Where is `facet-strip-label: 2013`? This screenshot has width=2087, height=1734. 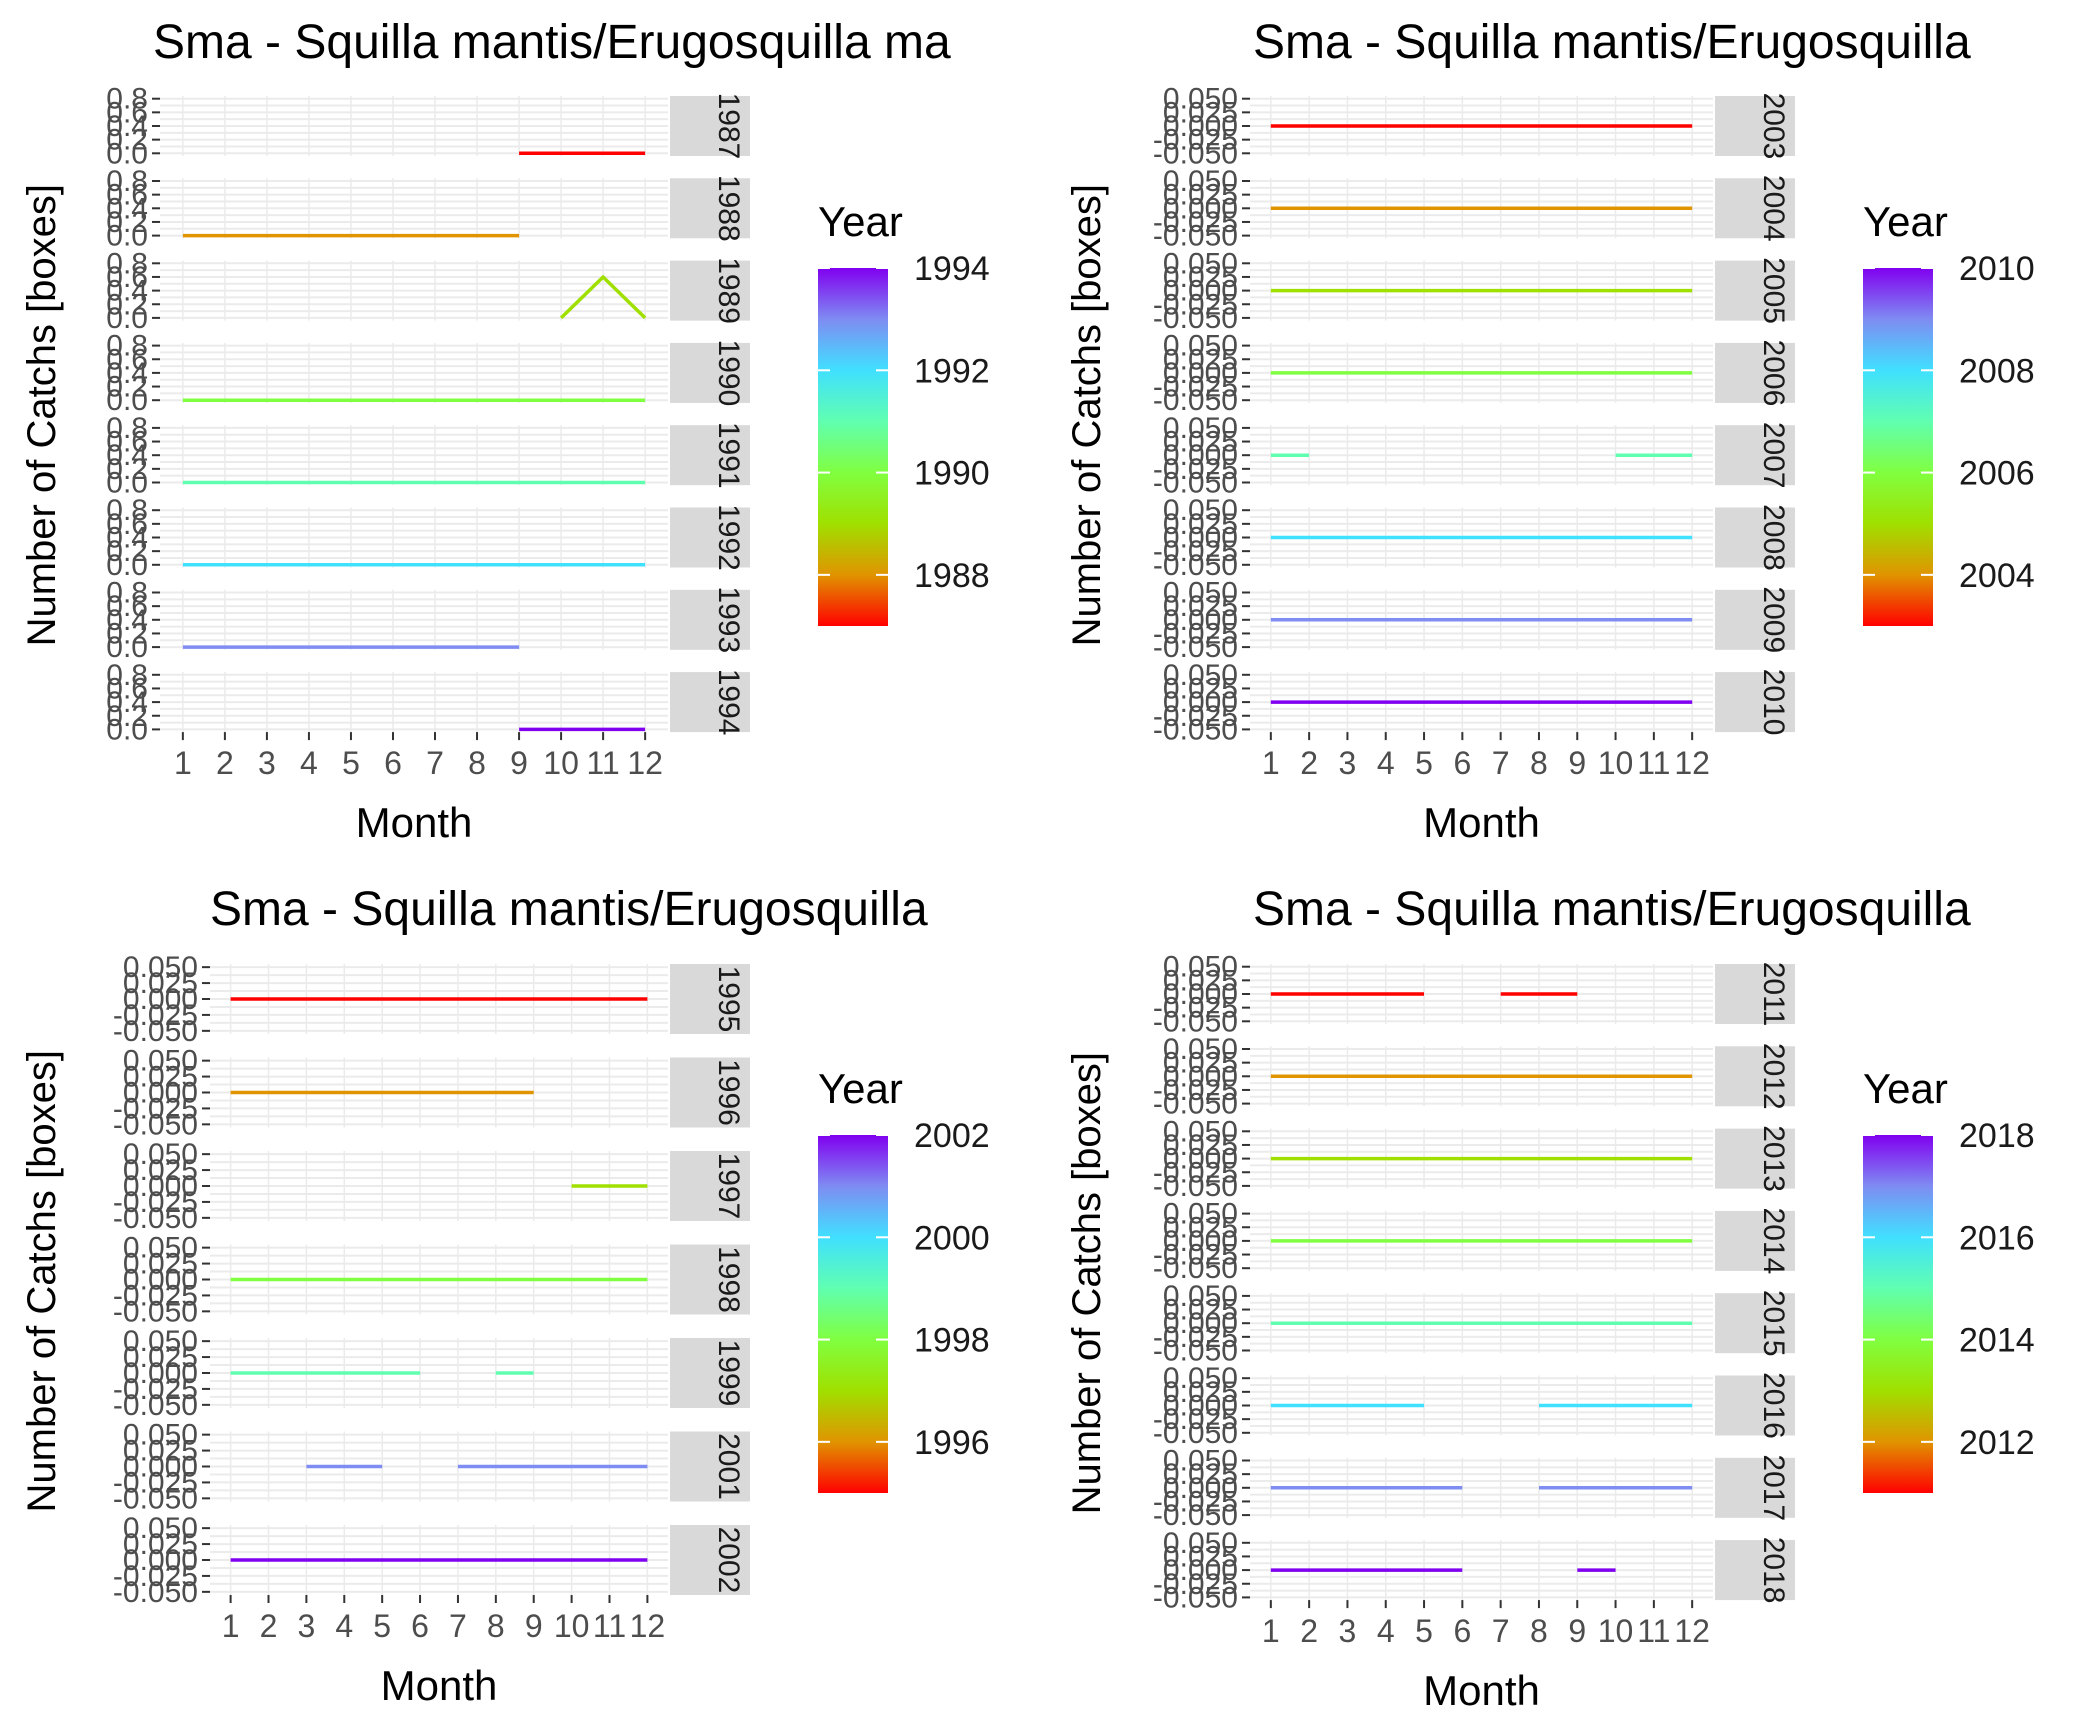
facet-strip-label: 2013 is located at coordinates (1773, 1158).